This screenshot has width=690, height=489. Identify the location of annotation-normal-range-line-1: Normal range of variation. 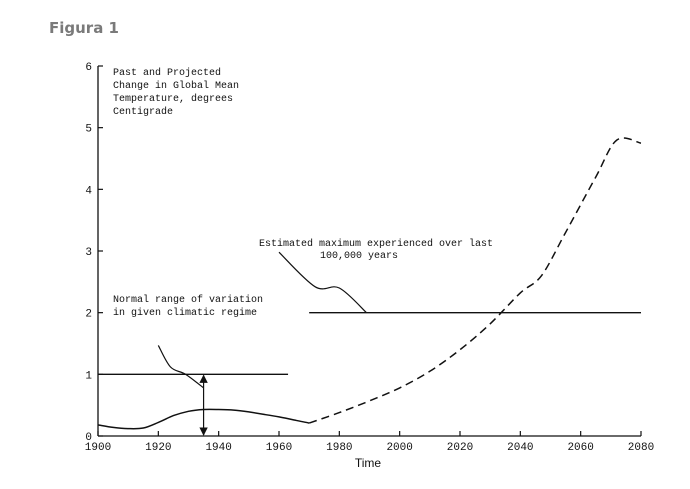
(188, 300).